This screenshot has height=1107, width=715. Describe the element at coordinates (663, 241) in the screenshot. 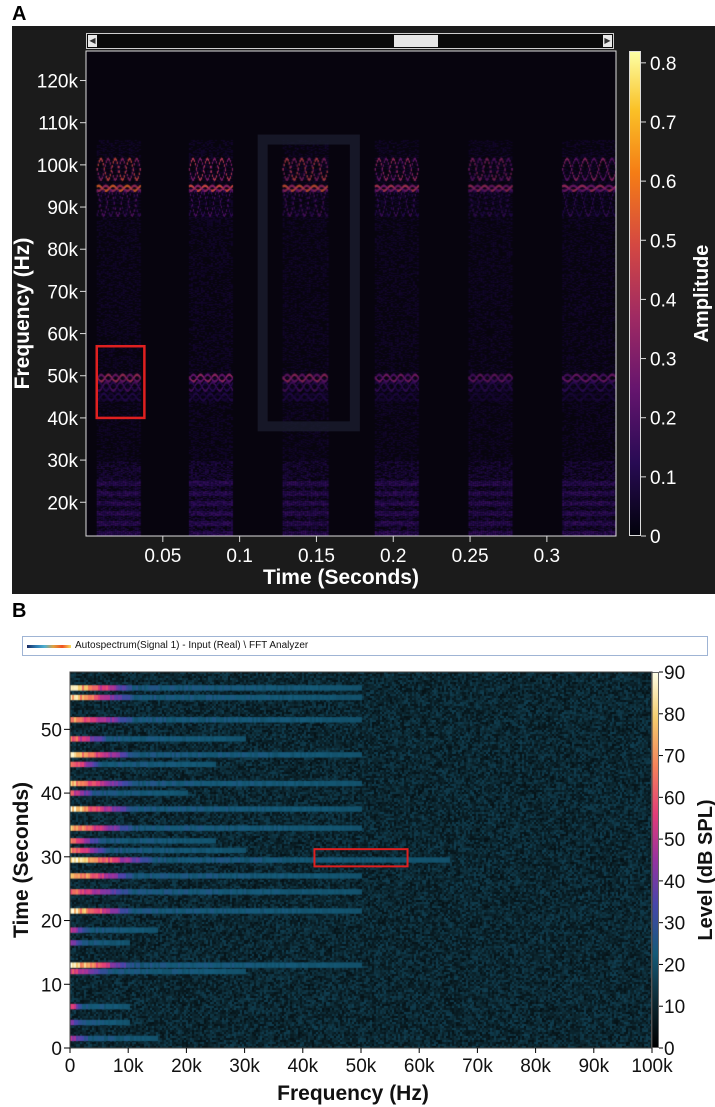

I see `amplitude-colorbar-tick-label: 0.5` at that location.